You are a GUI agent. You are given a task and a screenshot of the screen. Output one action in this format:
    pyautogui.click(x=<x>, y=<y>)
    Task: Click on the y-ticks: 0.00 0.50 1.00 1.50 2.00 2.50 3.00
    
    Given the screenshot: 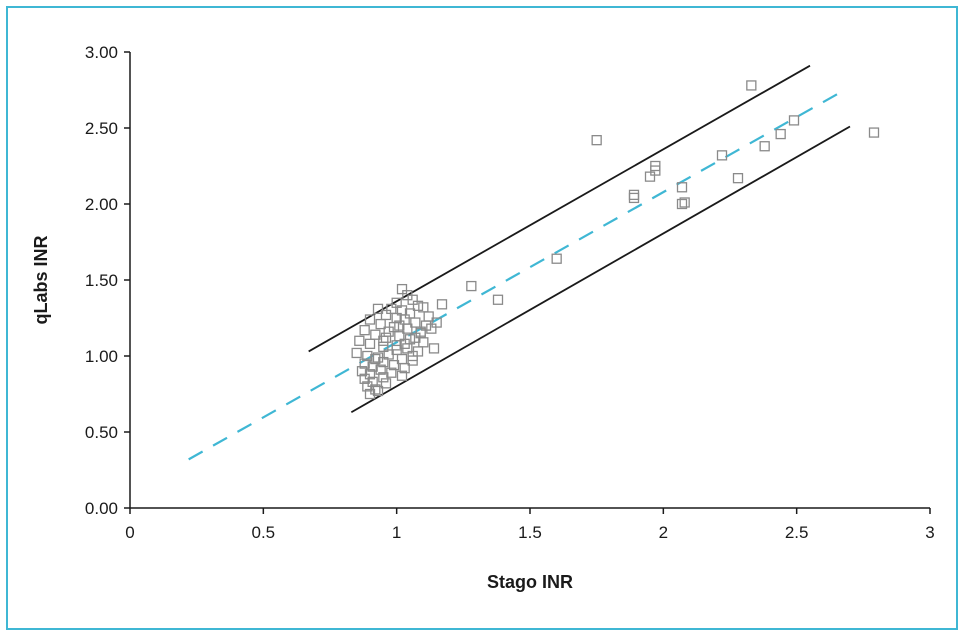 What is the action you would take?
    pyautogui.click(x=107, y=280)
    